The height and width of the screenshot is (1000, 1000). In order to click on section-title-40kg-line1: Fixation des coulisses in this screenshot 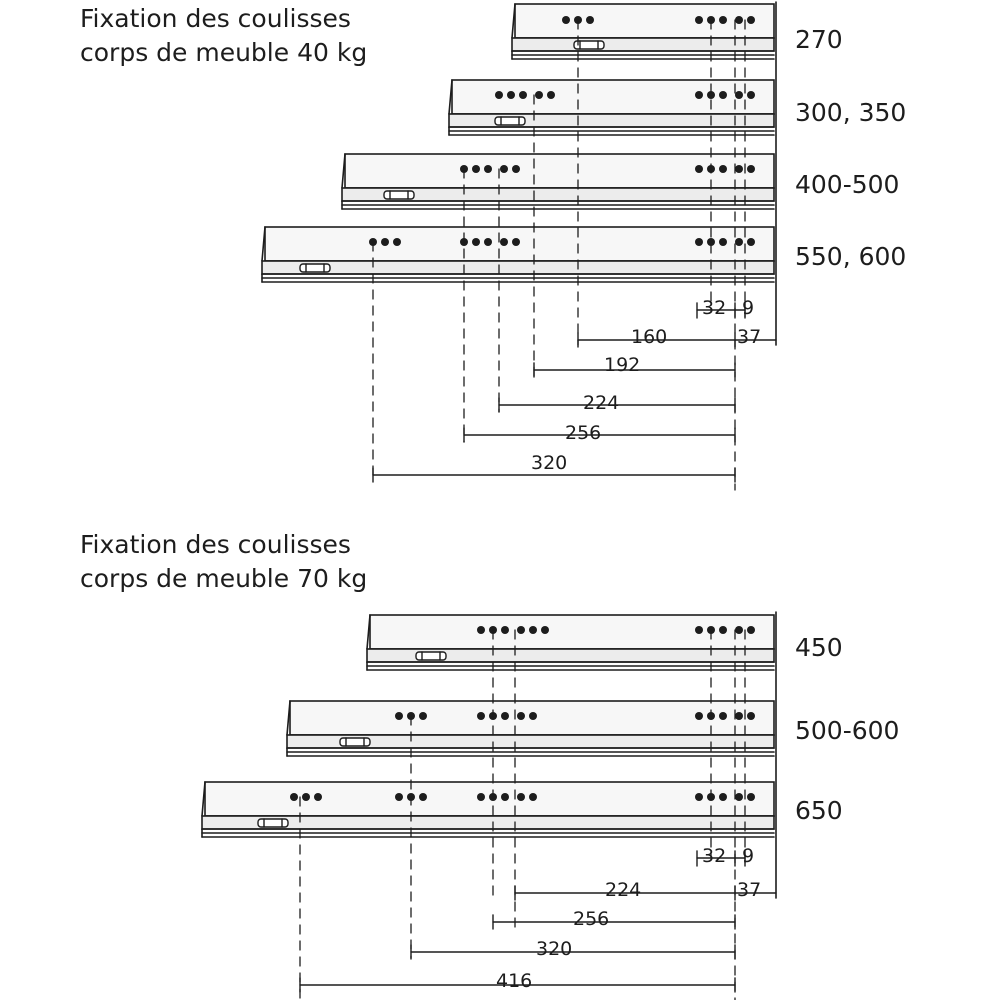, I will do `click(215, 18)`.